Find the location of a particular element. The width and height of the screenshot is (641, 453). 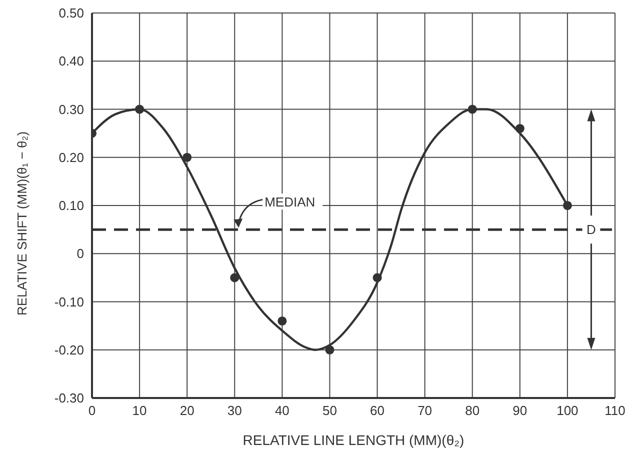

x-axis-title: RELATIVE LINE LENGTH (MM)(θ₂) is located at coordinates (353, 440).